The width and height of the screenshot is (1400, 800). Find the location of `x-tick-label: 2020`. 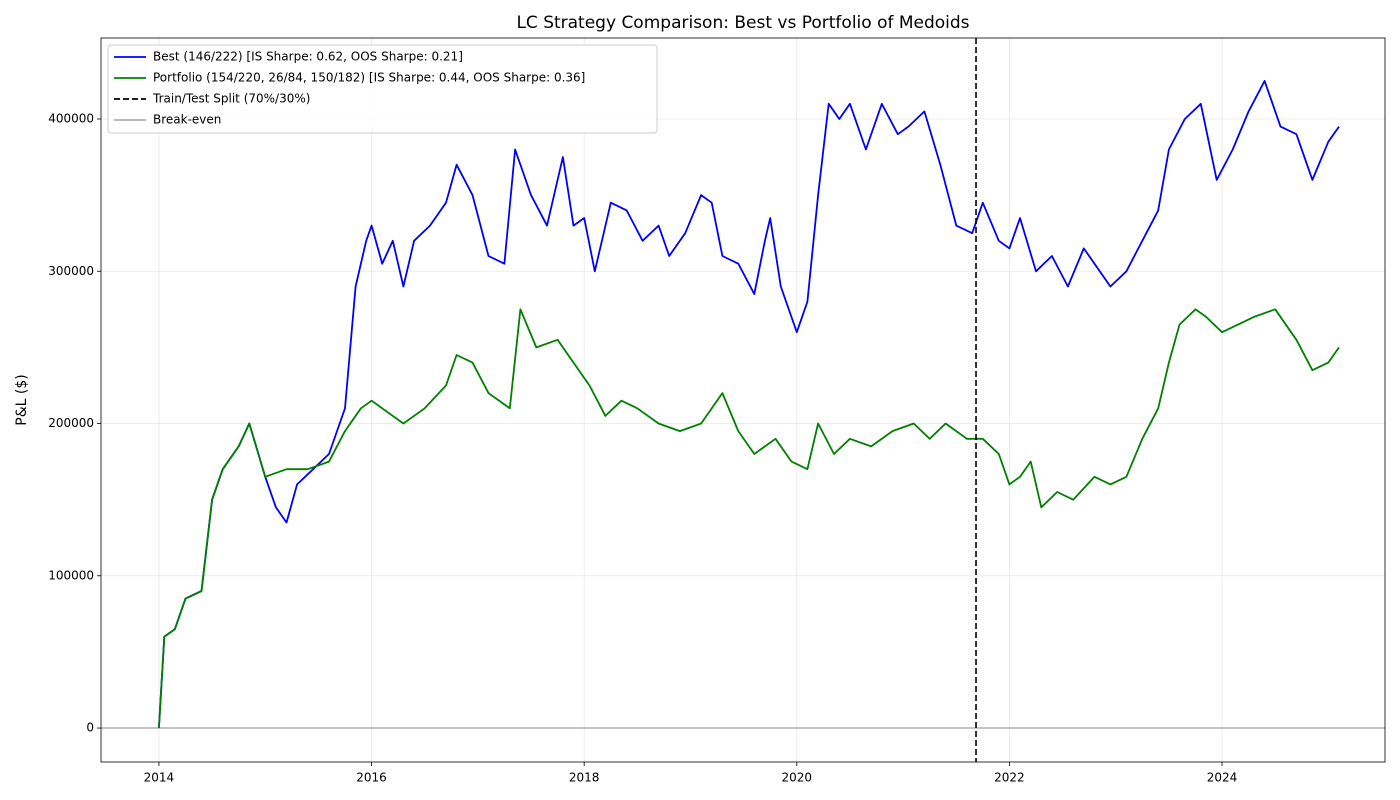

x-tick-label: 2020 is located at coordinates (797, 778).